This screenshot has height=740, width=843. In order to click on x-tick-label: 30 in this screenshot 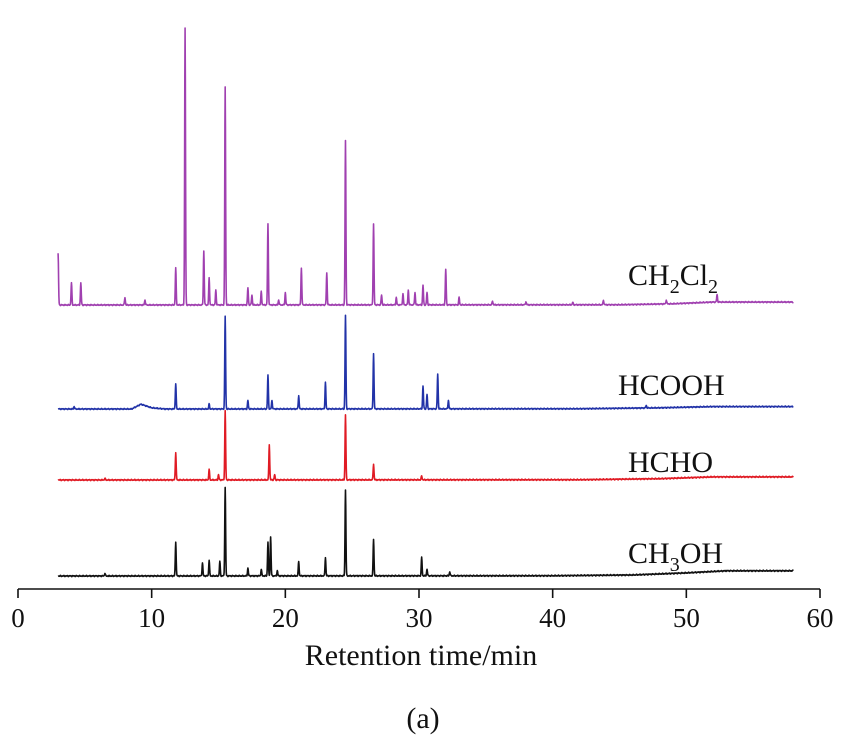, I will do `click(419, 618)`.